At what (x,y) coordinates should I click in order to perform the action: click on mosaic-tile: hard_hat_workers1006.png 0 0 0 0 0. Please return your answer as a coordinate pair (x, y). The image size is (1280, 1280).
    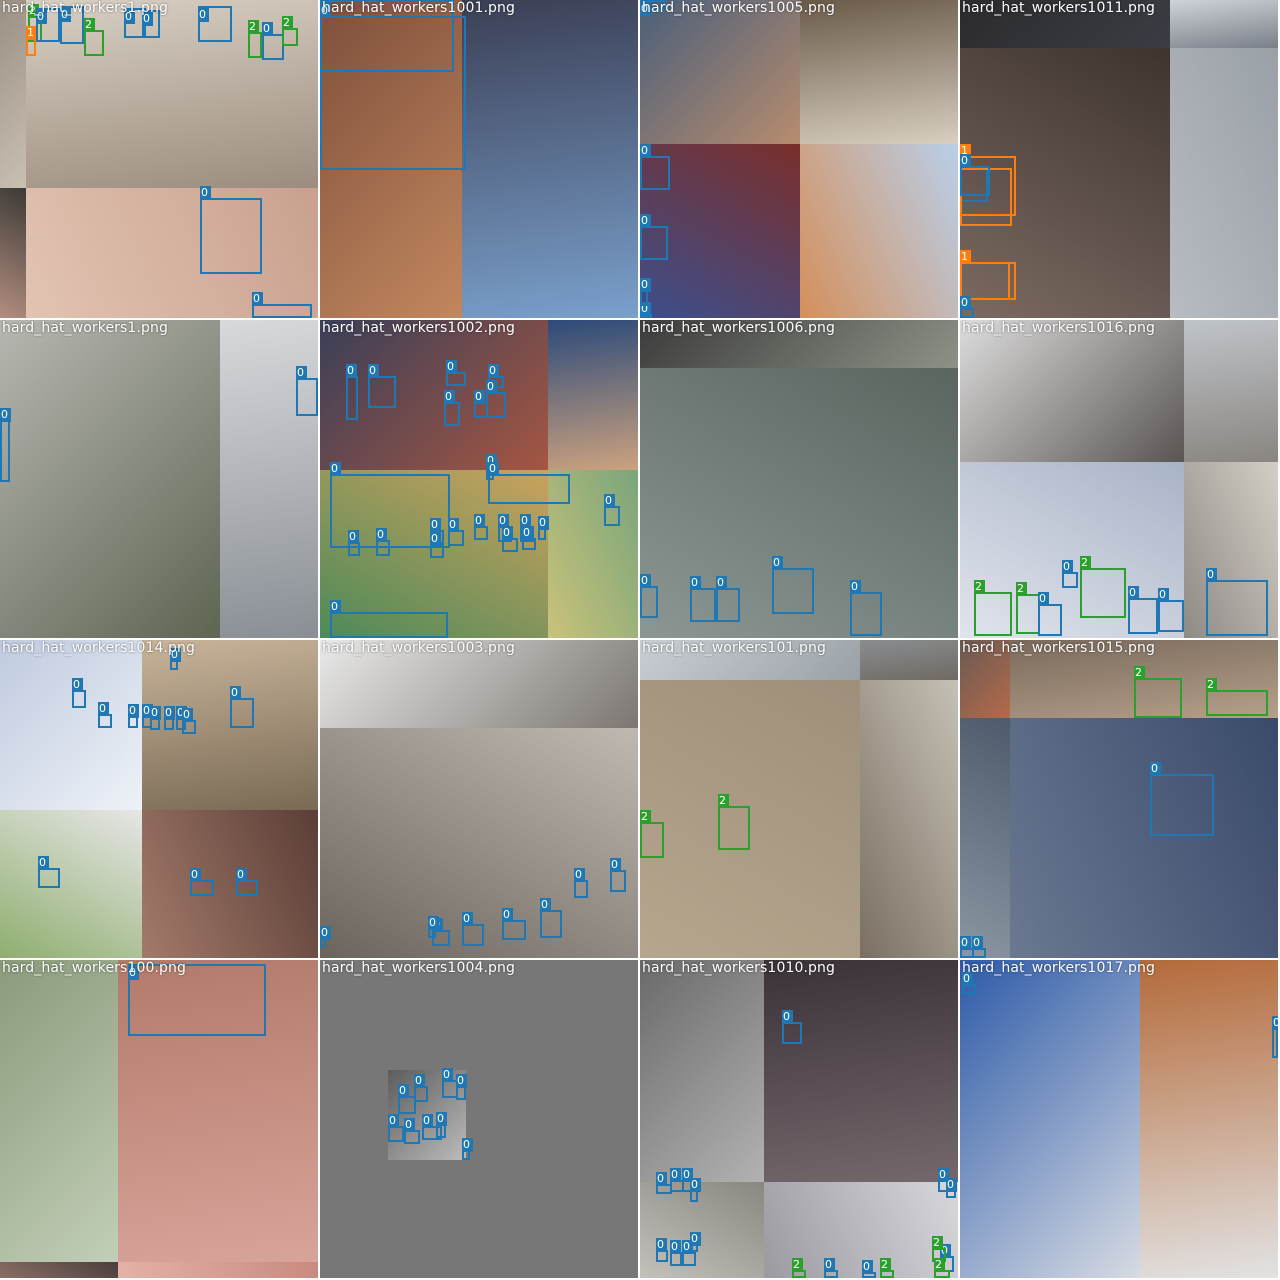
    Looking at the image, I should click on (799, 479).